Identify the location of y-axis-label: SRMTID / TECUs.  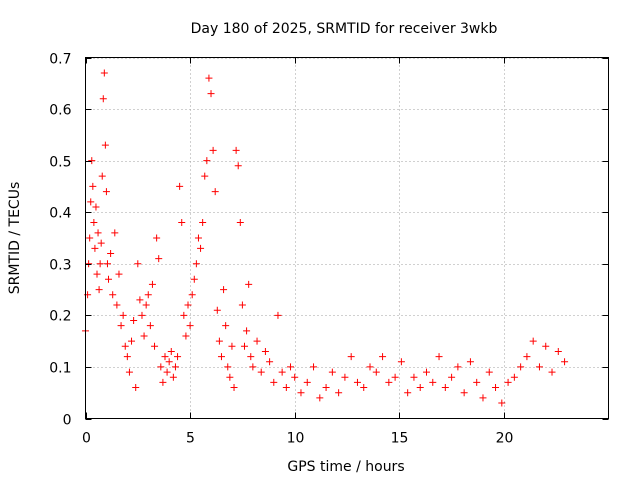
(15, 238).